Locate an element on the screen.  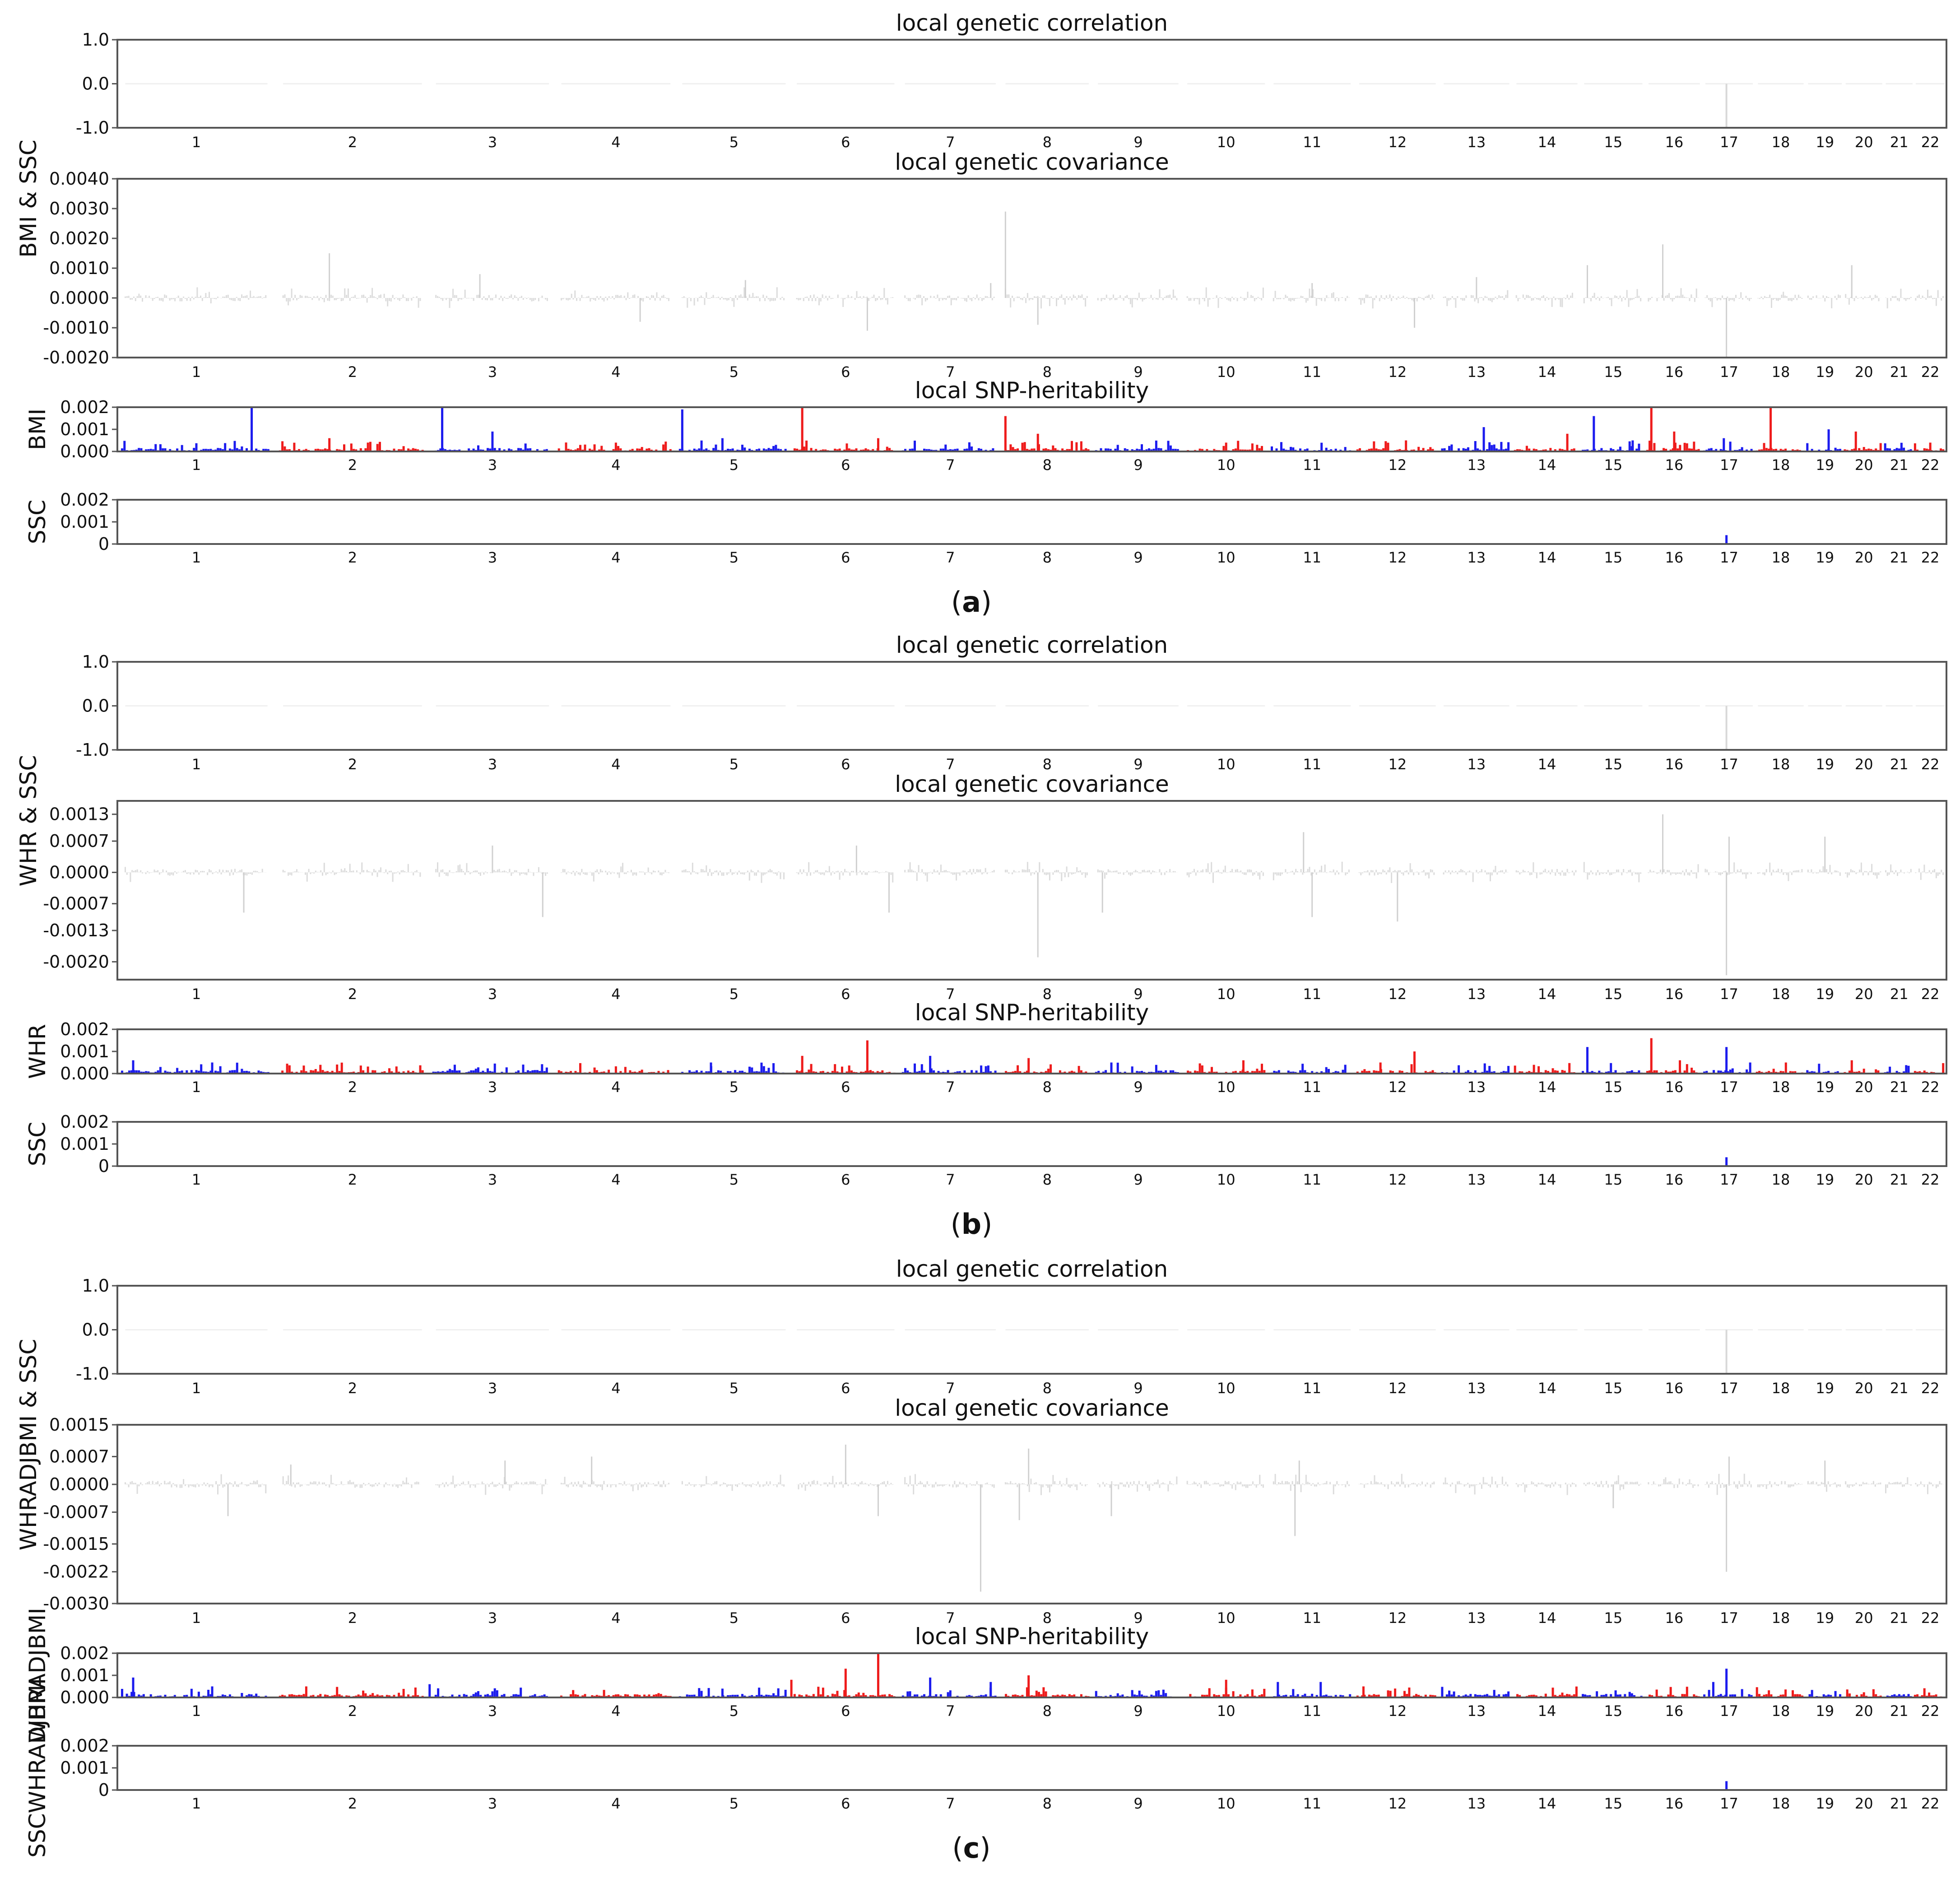
covariance-ytick-label: -0.0020 is located at coordinates (76, 357).